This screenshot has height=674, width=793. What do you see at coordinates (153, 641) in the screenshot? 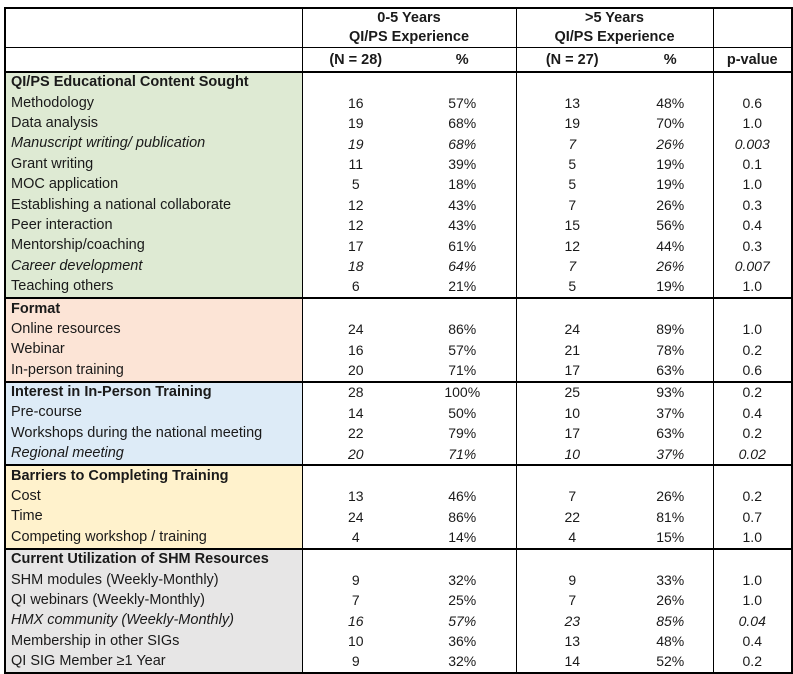
I see `row-label: Membership in other SIGs` at bounding box center [153, 641].